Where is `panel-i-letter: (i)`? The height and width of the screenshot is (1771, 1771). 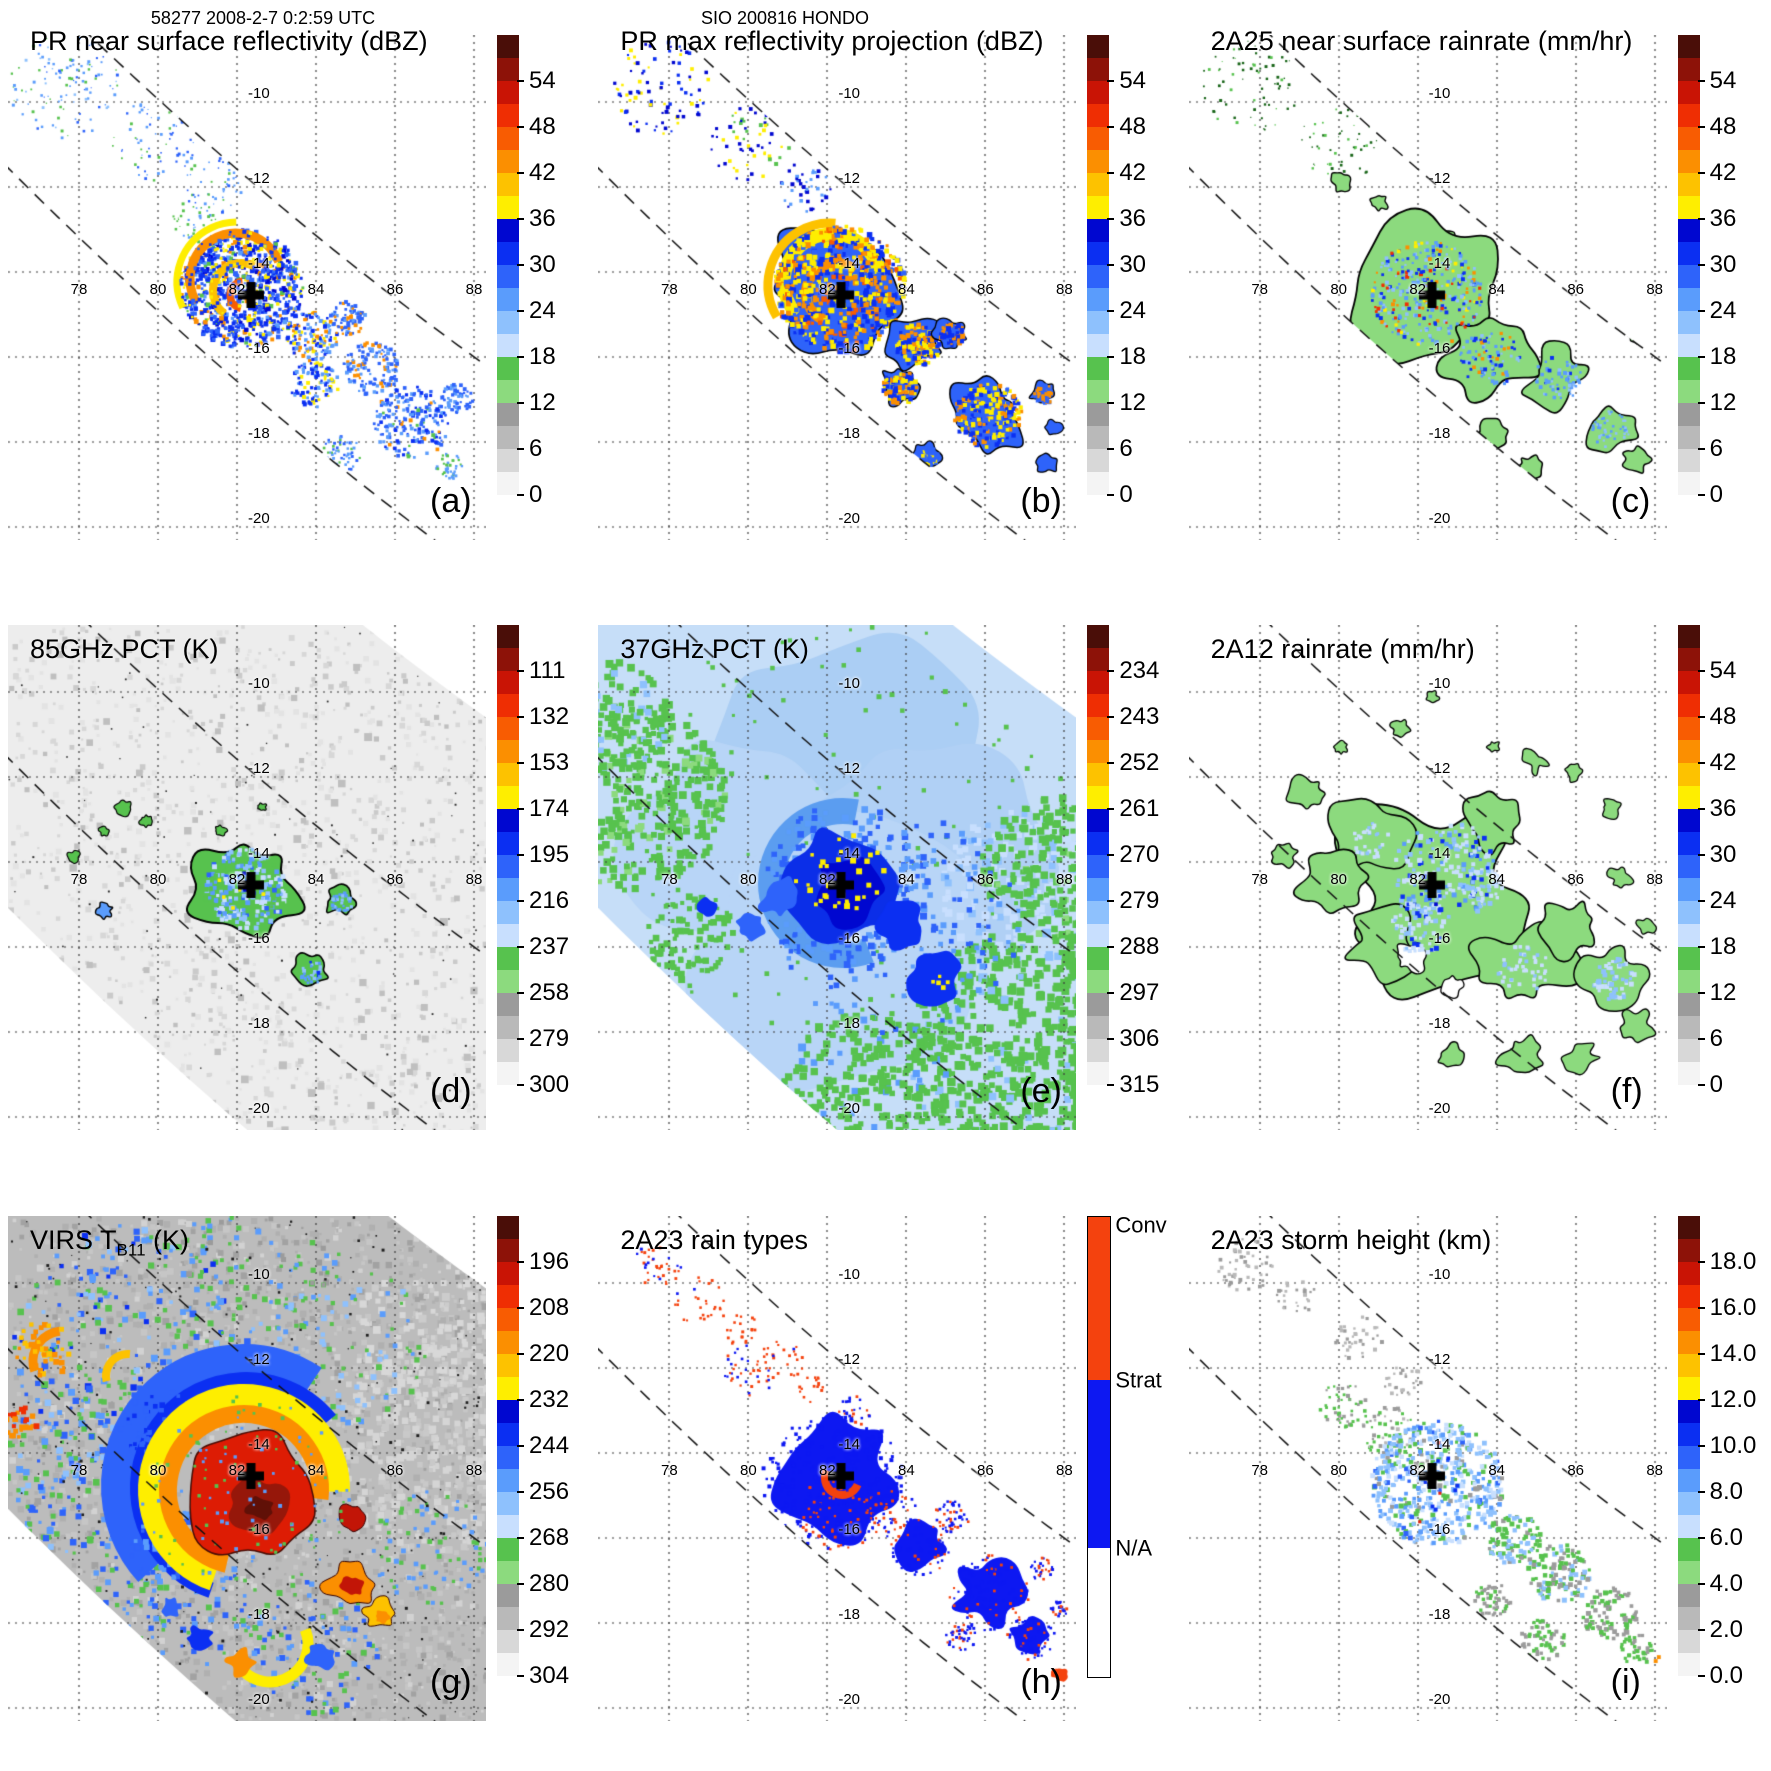
panel-i-letter: (i) is located at coordinates (1625, 1681).